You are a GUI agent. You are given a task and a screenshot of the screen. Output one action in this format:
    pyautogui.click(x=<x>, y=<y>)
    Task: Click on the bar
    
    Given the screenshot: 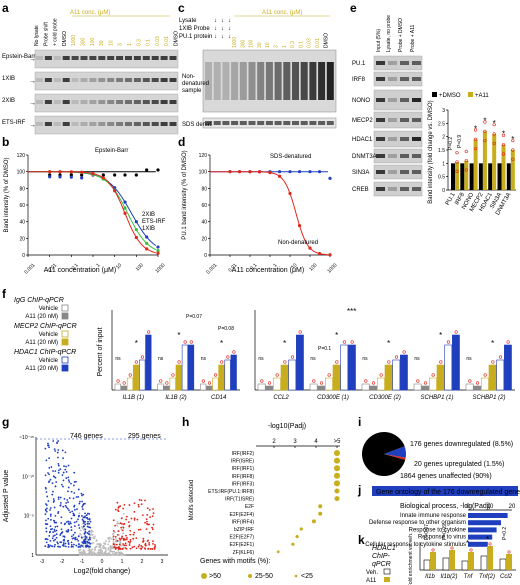 What is the action you would take?
    pyautogui.click(x=148, y=362)
    